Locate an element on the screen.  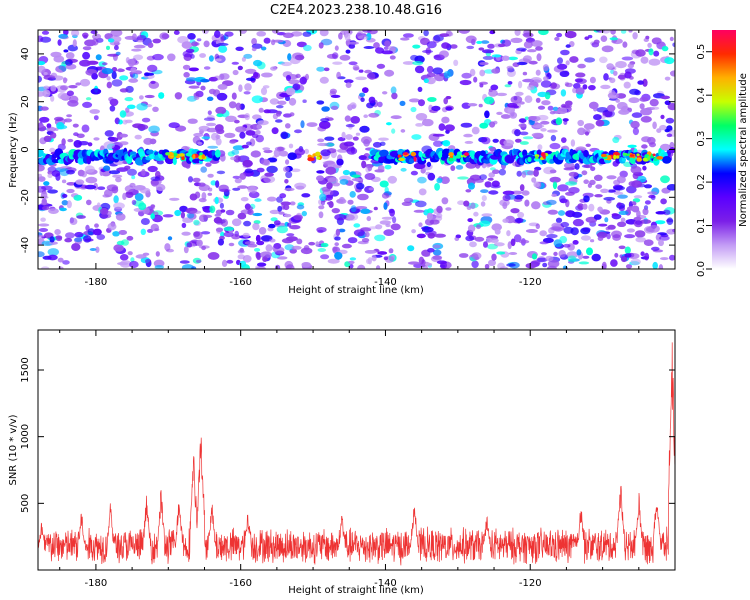
colorbar-tick-label: 0.1 is located at coordinates (701, 226).